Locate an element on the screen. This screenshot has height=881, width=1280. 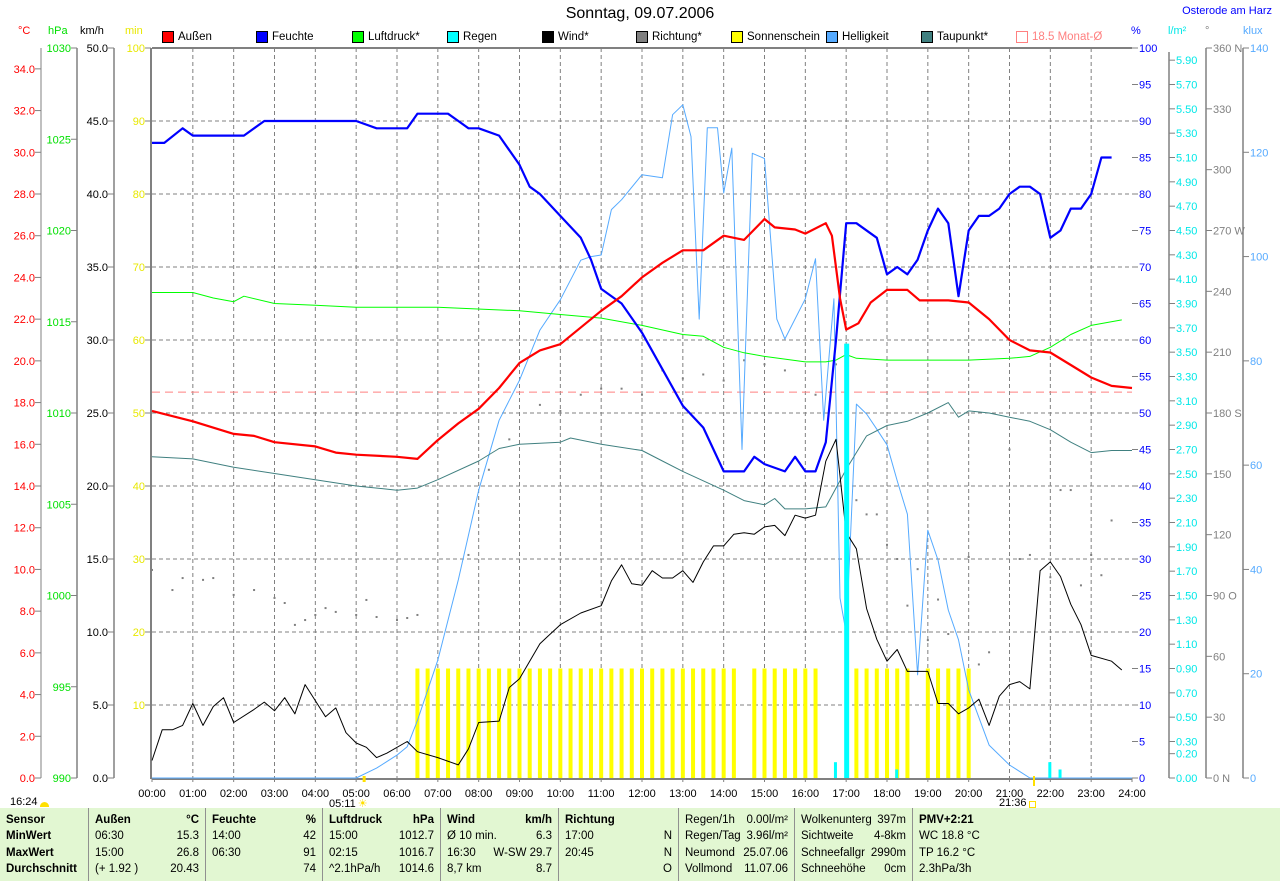
axis-label-temp: 32.0 is located at coordinates (24, 112).